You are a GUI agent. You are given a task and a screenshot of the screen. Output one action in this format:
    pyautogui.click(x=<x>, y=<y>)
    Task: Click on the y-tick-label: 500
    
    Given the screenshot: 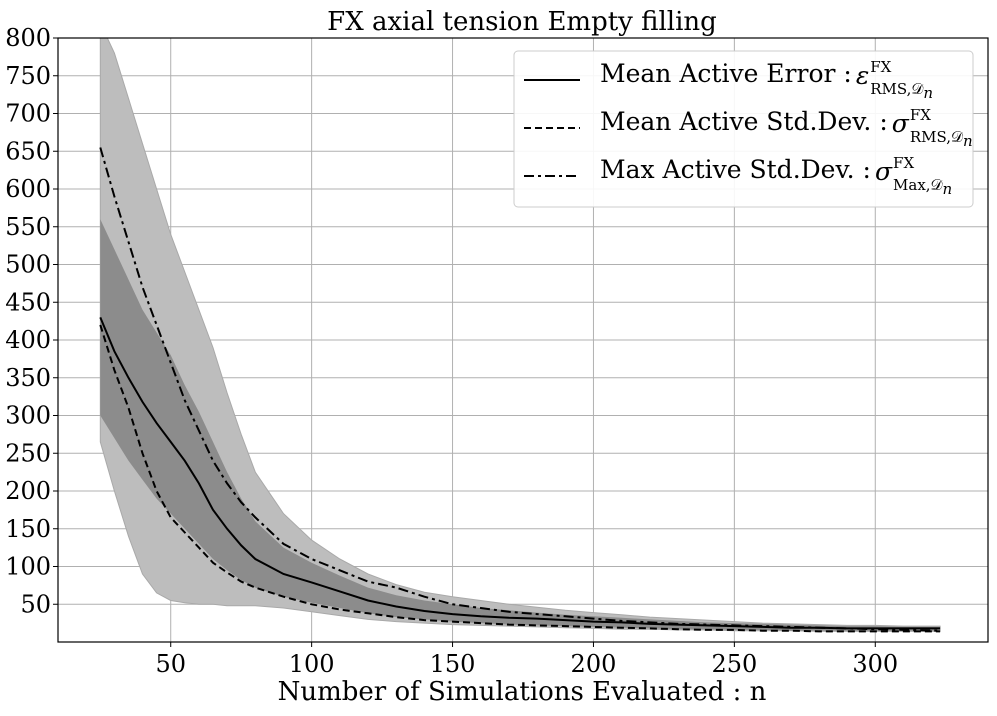 What is the action you would take?
    pyautogui.click(x=28, y=265)
    